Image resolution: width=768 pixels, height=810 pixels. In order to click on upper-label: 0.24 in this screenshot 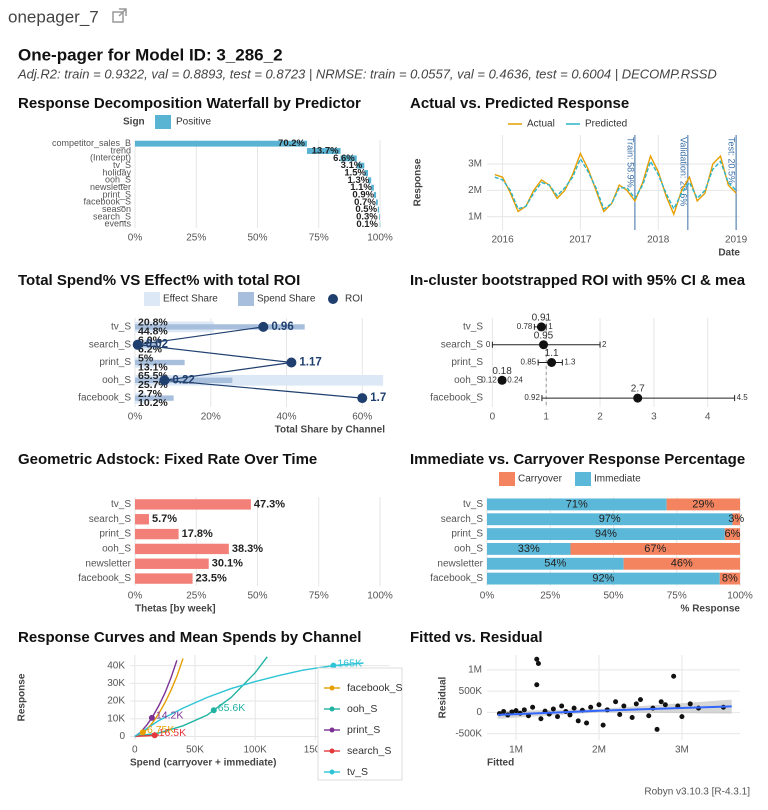, I will do `click(515, 379)`.